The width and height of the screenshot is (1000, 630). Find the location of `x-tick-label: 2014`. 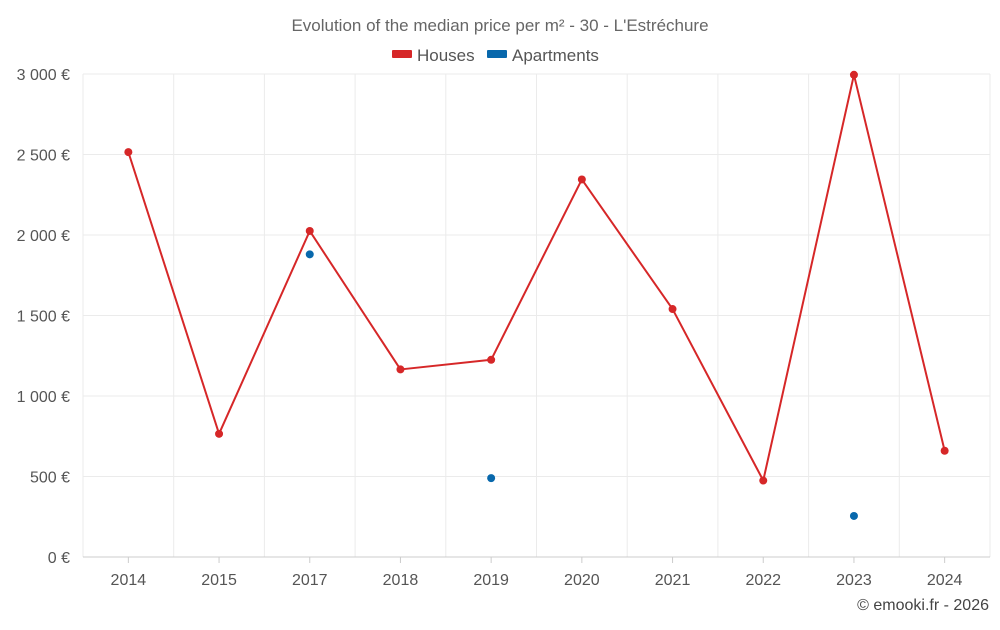

x-tick-label: 2014 is located at coordinates (129, 580).